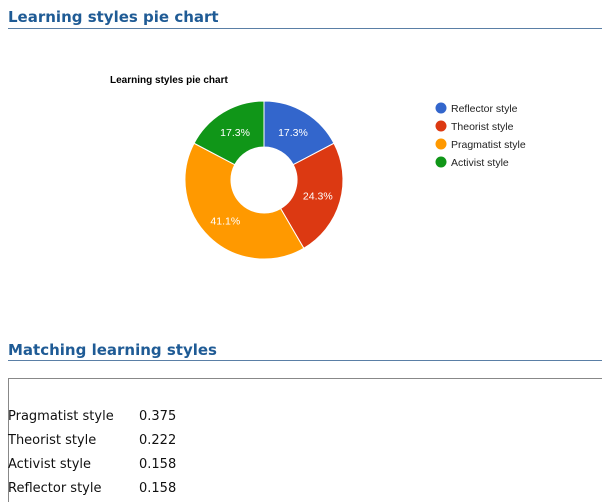 The image size is (602, 502). I want to click on legend-label-activist-style: Activist style, so click(480, 163).